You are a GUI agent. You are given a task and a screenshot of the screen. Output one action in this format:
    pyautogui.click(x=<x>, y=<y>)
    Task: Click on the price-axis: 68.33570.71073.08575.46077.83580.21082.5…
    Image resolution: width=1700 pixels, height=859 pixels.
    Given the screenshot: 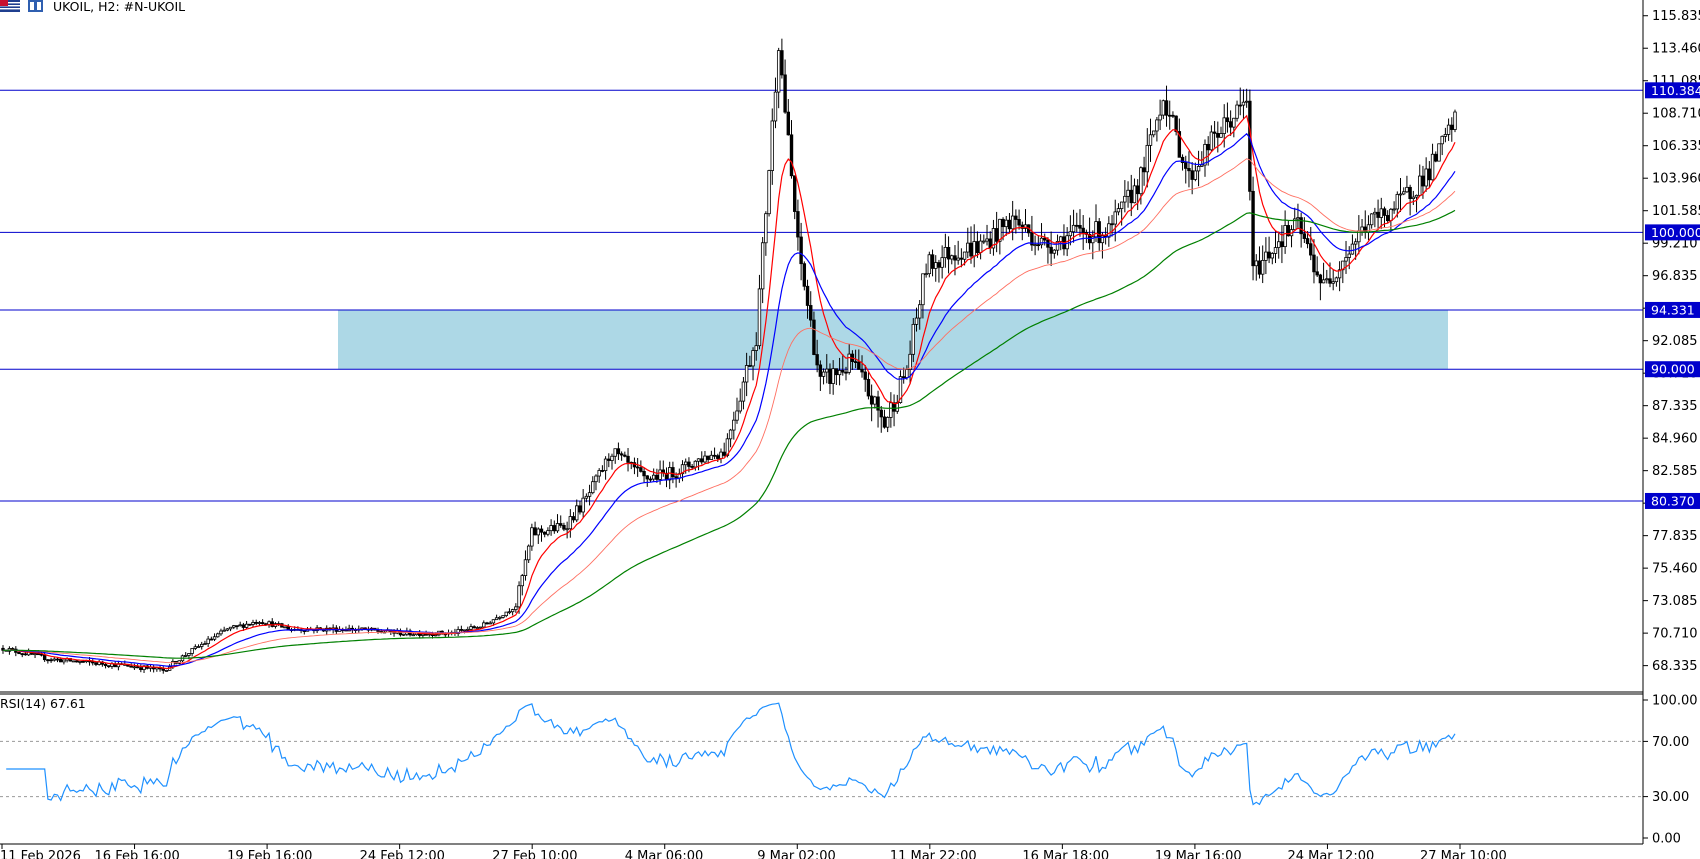 What is the action you would take?
    pyautogui.click(x=1671, y=341)
    